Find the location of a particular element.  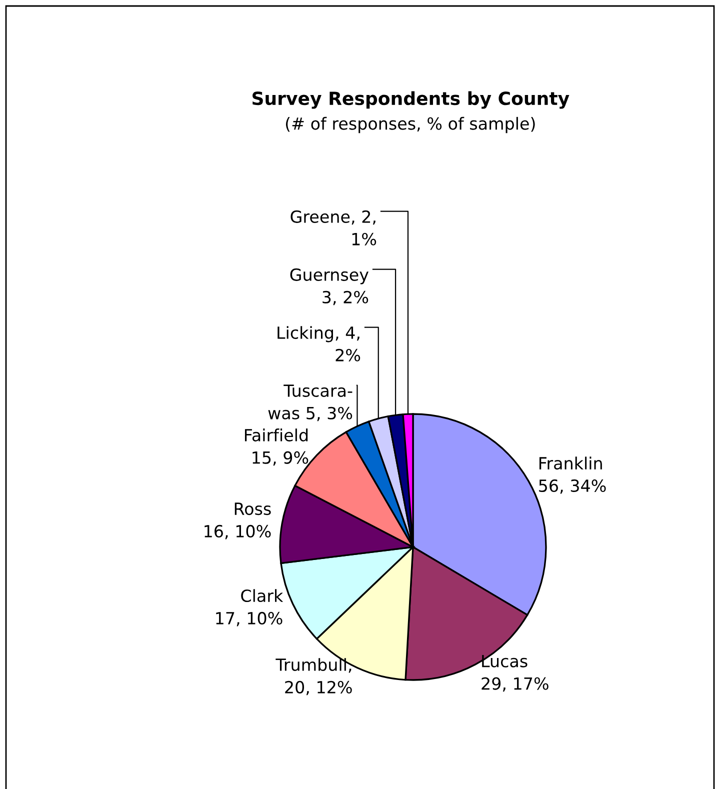

slice-label: Trumbull, 20, 12% is located at coordinates (314, 677).